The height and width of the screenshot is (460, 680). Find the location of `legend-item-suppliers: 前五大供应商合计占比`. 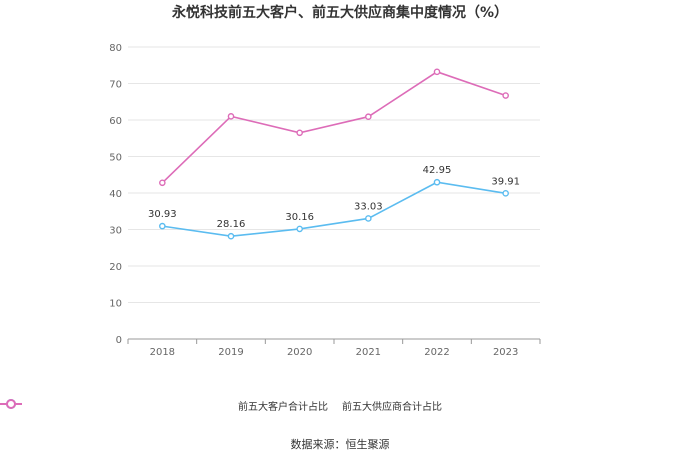

legend-item-suppliers: 前五大供应商合计占比 is located at coordinates (221, 405).